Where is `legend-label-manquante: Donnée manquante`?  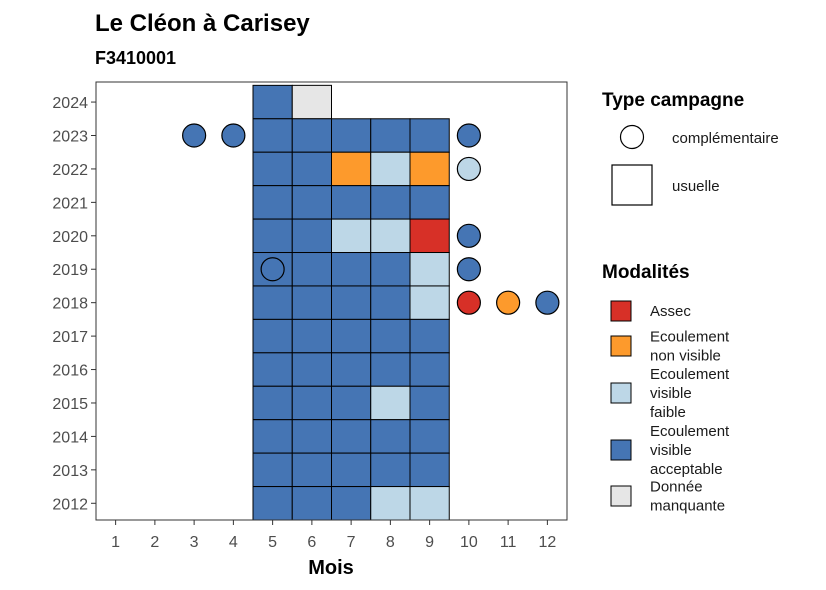
legend-label-manquante: Donnée manquante is located at coordinates (687, 497).